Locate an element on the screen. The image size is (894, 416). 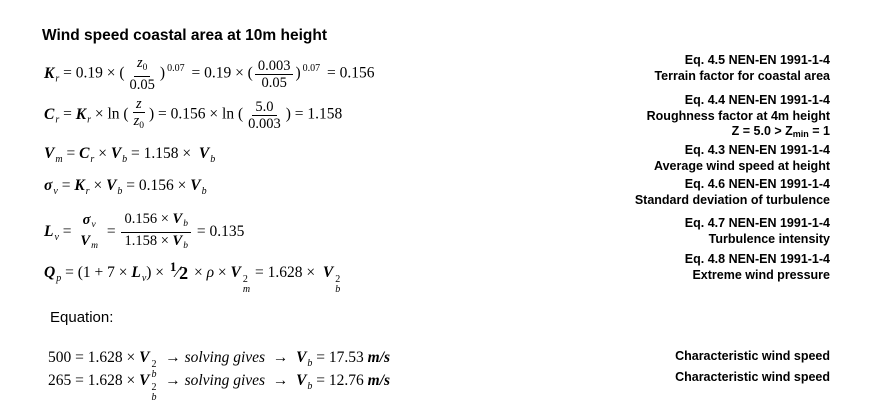
note-characteristic-speed-2: Characteristic wind speed is located at coordinates (752, 377).